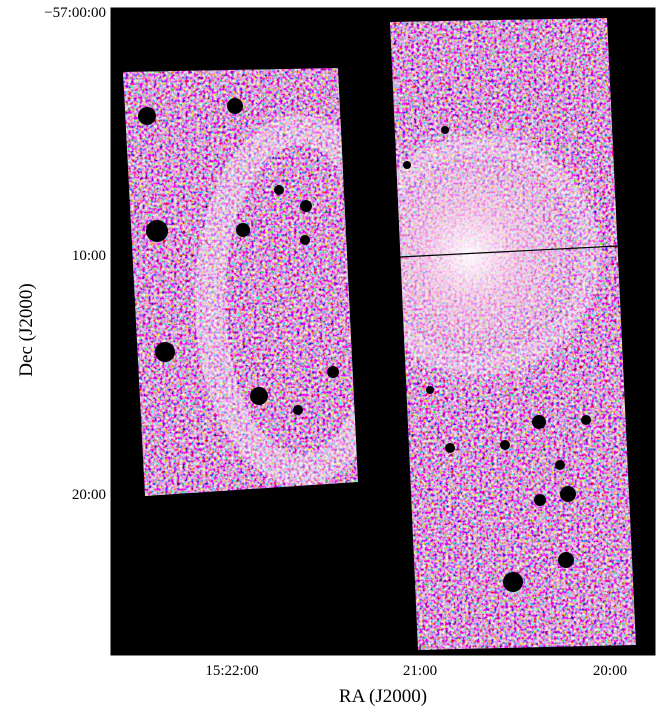 This screenshot has height=720, width=665. What do you see at coordinates (75, 13) in the screenshot?
I see `y-tick-label: −57:00:00` at bounding box center [75, 13].